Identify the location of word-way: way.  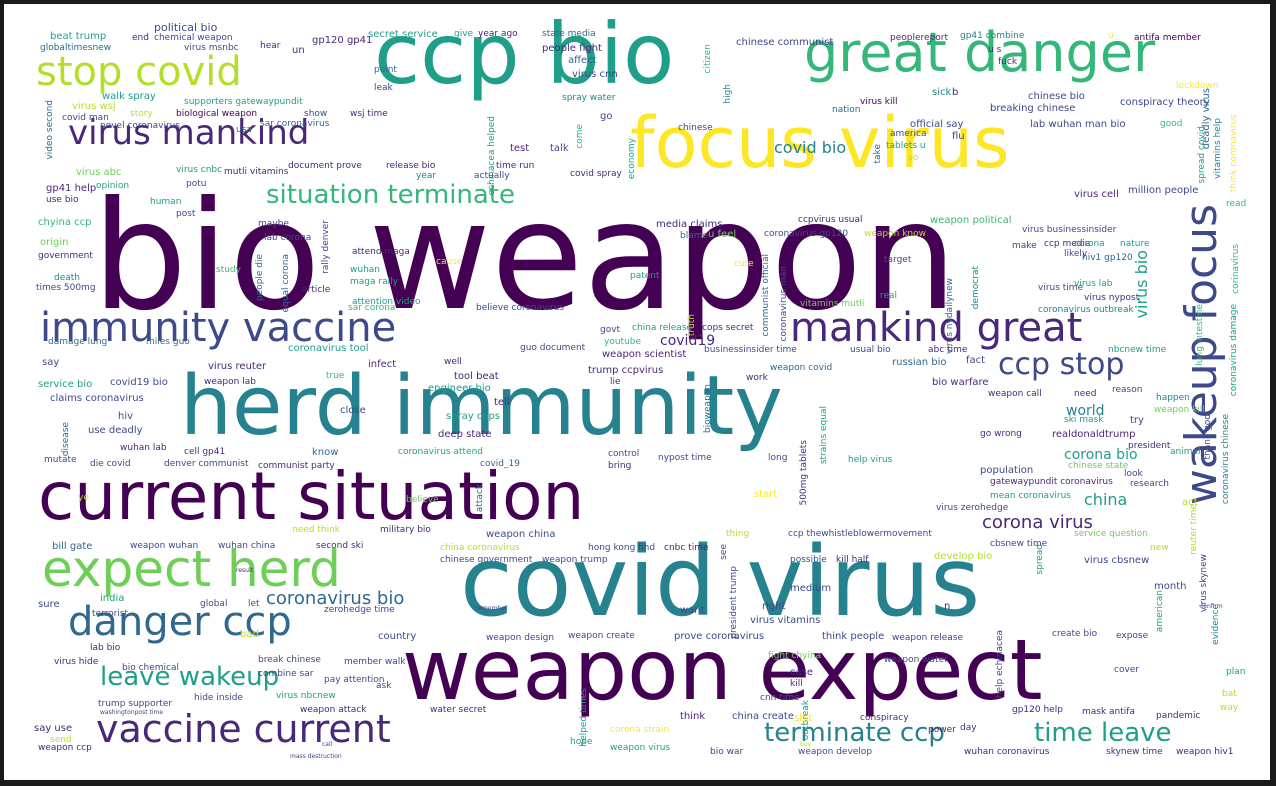
(1229, 708).